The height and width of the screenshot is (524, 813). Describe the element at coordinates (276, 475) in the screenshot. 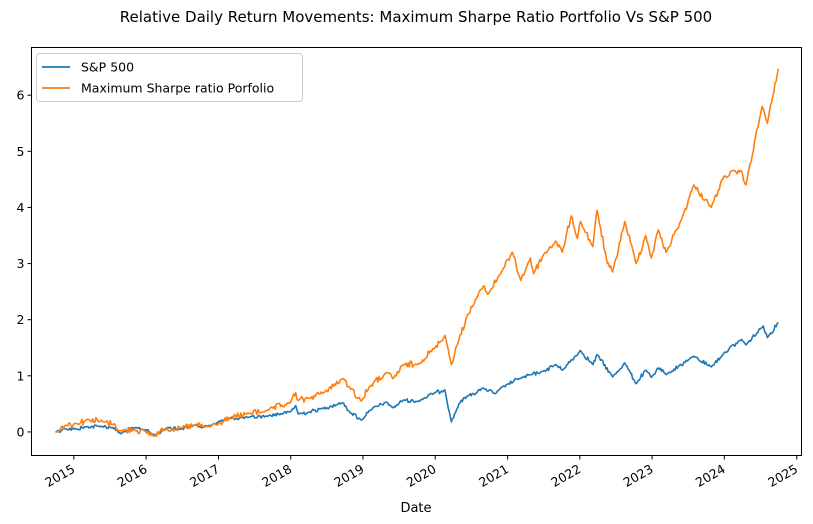

I see `x-tick-label: 2018` at that location.